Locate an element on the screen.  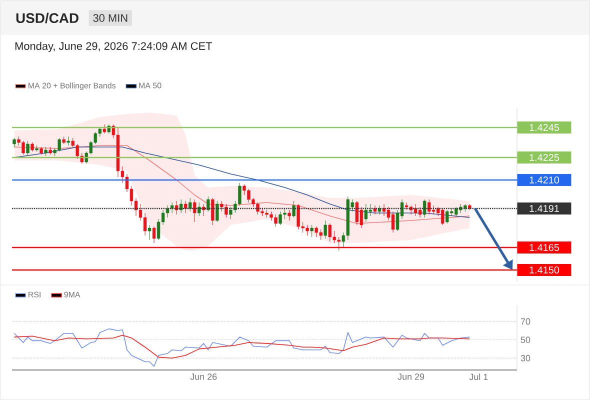
ref-line-label: 1.4165 is located at coordinates (545, 248).